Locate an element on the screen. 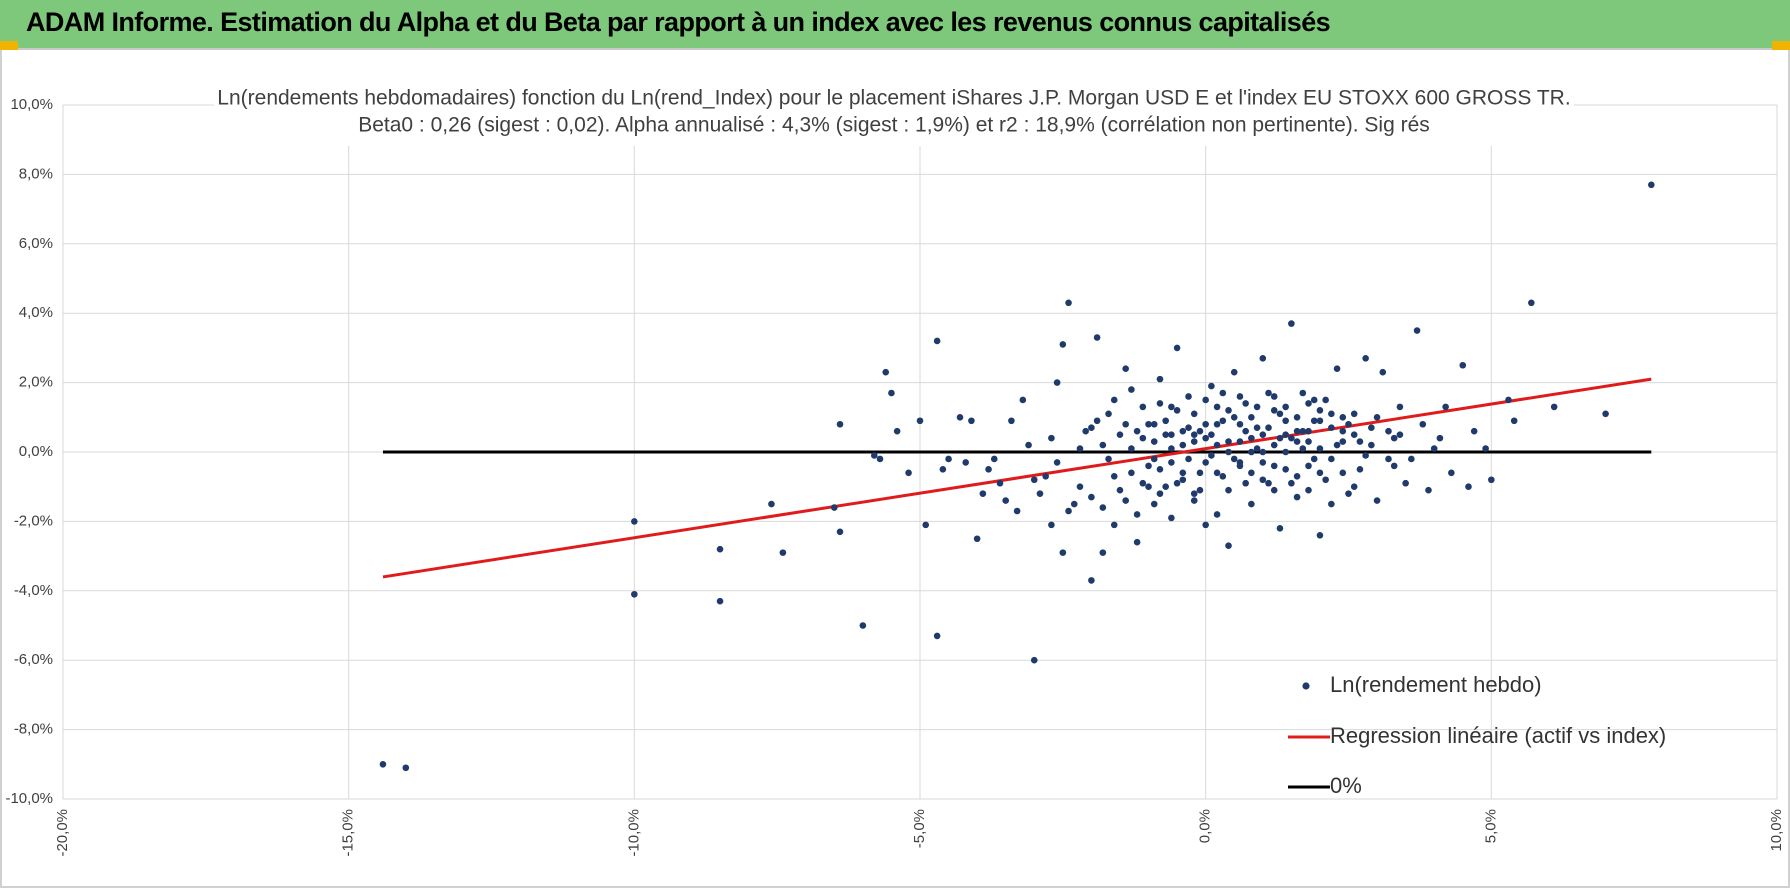  y-tick-label: -10,0% is located at coordinates (29, 798).